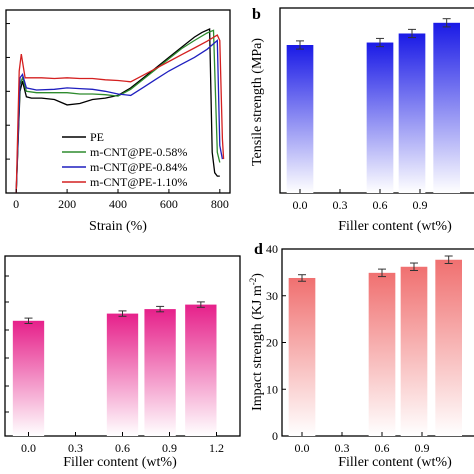 The image size is (474, 474). What do you see at coordinates (75, 448) in the screenshot?
I see `panel-c-x-tick-label: 0.3` at bounding box center [75, 448].